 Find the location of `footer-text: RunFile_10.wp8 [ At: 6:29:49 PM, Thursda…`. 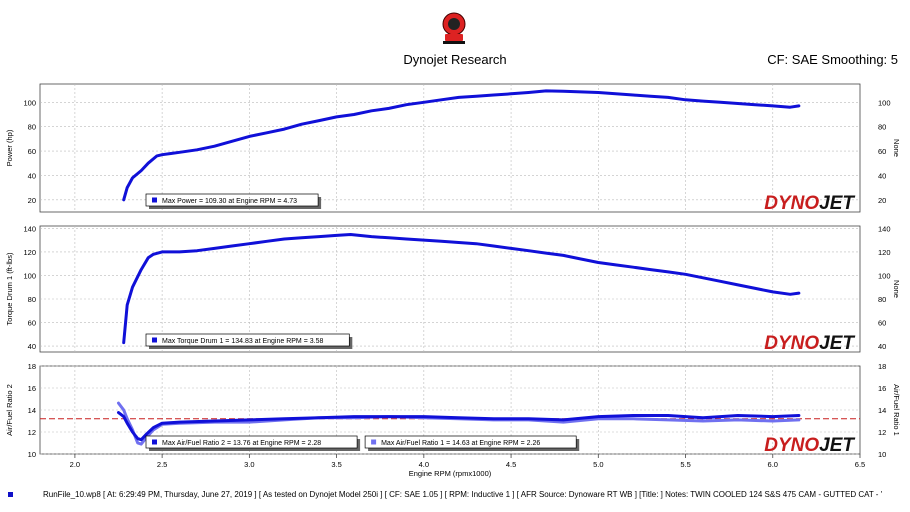

footer-text: RunFile_10.wp8 [ At: 6:29:49 PM, Thursda… is located at coordinates (463, 494).